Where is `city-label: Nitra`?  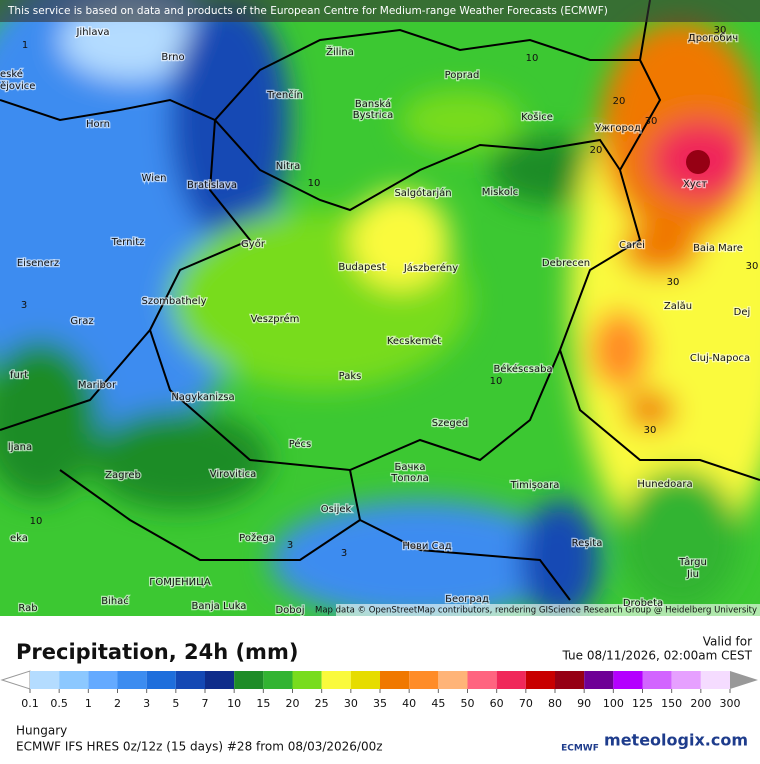 city-label: Nitra is located at coordinates (288, 166).